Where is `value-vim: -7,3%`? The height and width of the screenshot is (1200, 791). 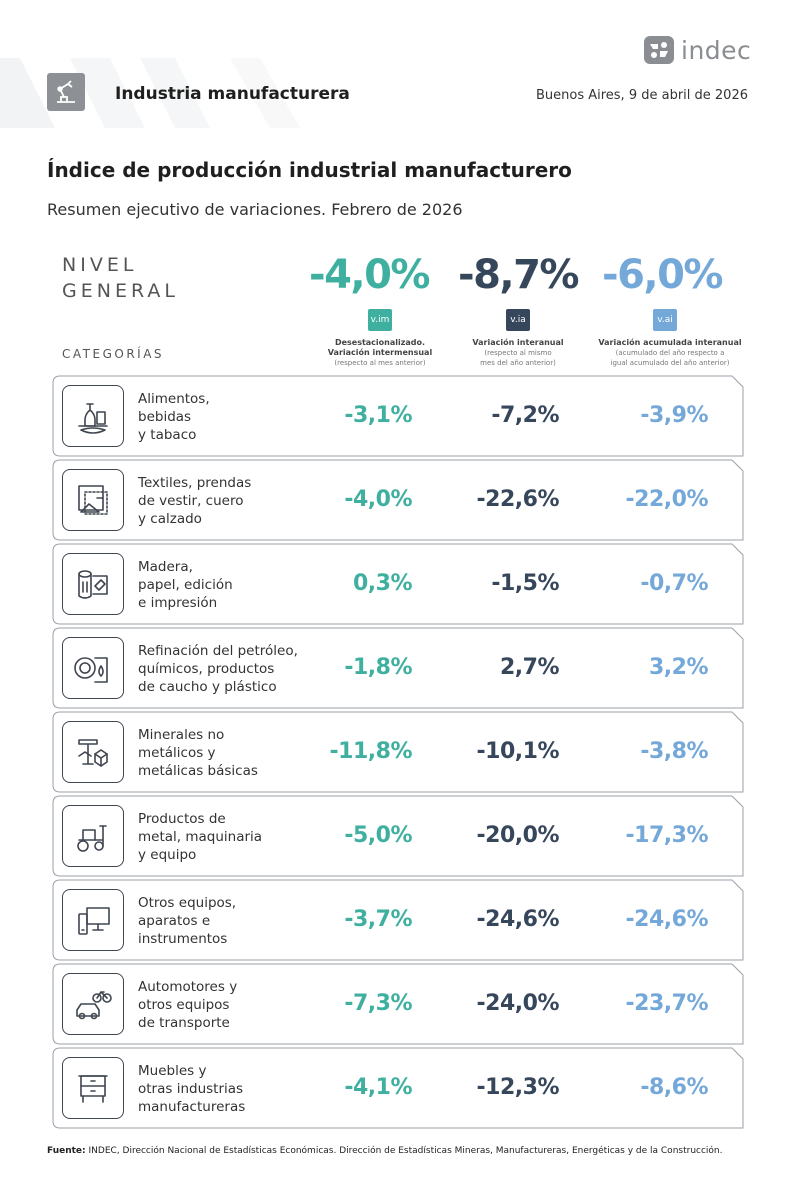 value-vim: -7,3% is located at coordinates (378, 1003).